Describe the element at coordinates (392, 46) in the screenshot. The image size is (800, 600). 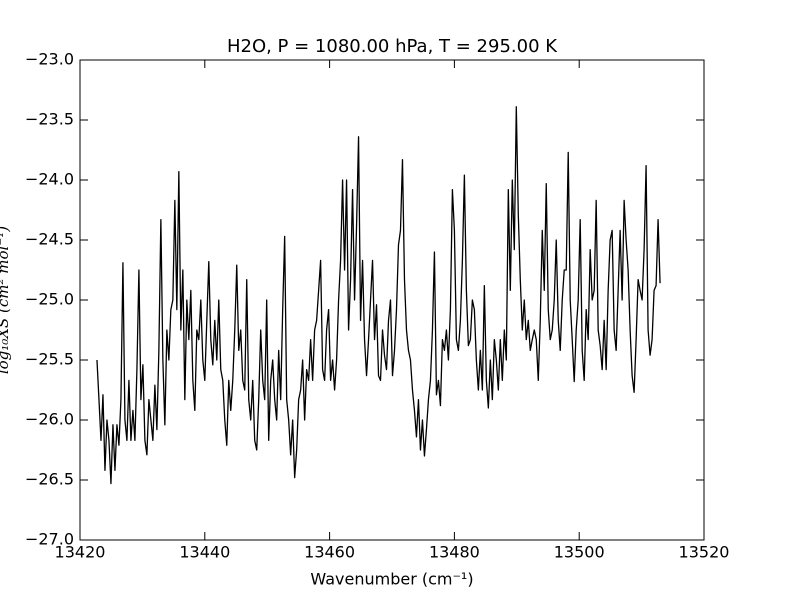
I see `chart-title: H2O, P = 1080.00 hPa, T = 295.00 K` at that location.